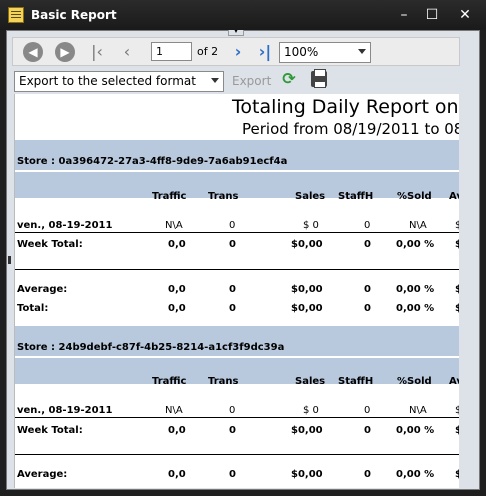  What do you see at coordinates (33, 52) in the screenshot?
I see `back-icon: ◀` at bounding box center [33, 52].